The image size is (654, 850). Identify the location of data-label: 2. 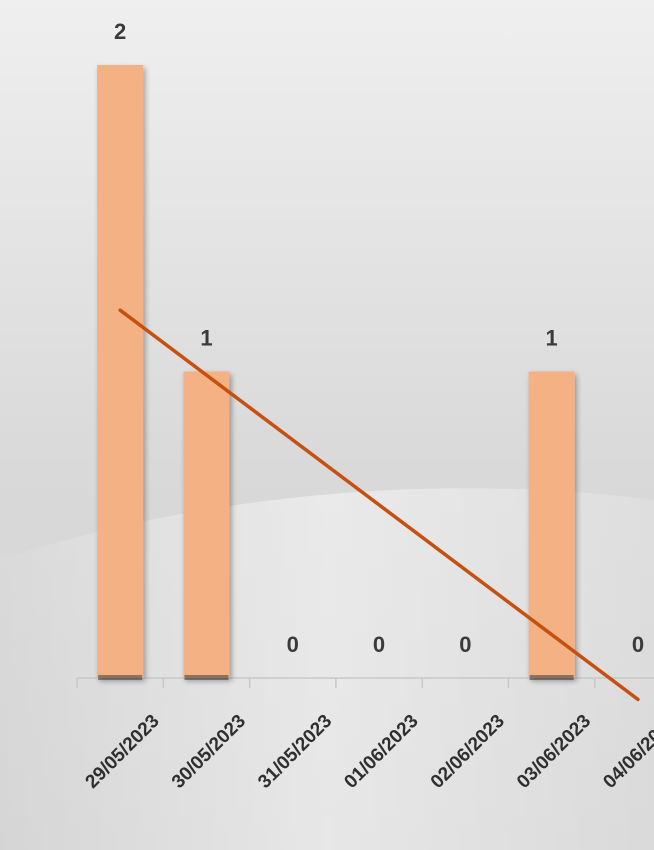
(120, 31).